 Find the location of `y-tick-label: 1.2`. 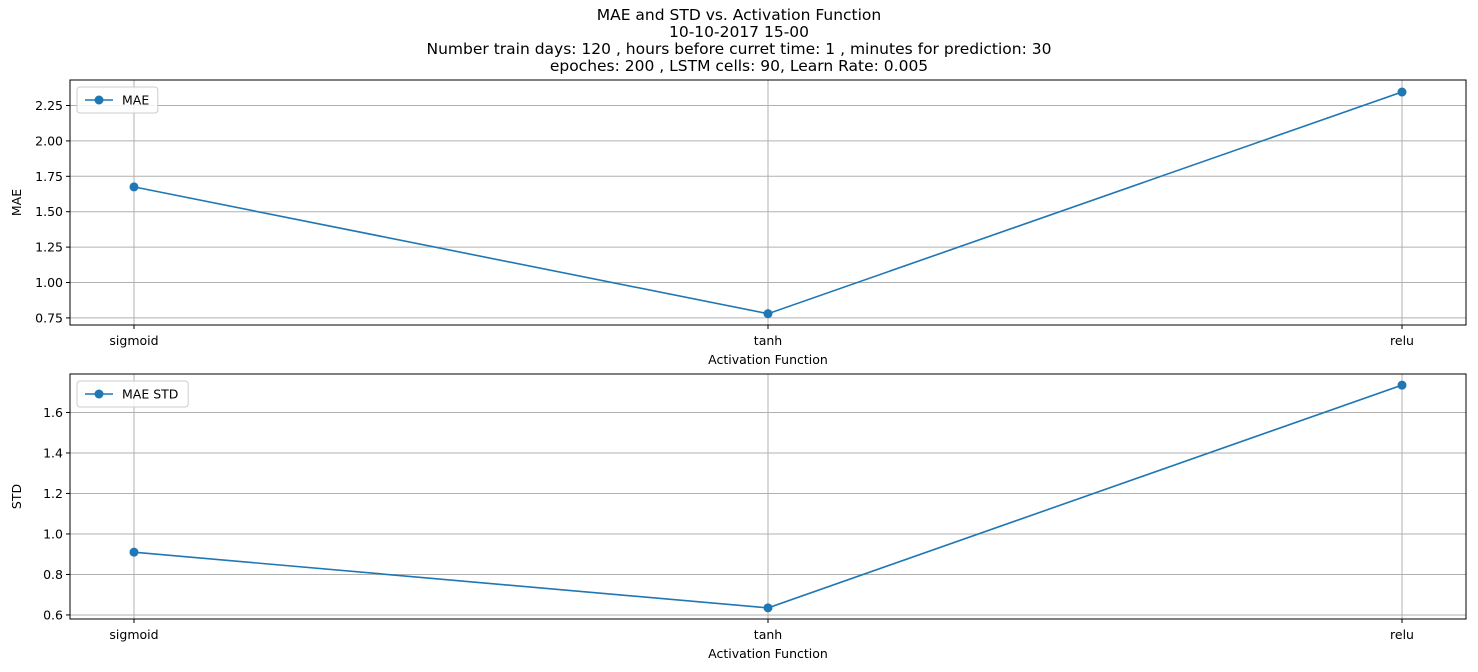

y-tick-label: 1.2 is located at coordinates (53, 493).